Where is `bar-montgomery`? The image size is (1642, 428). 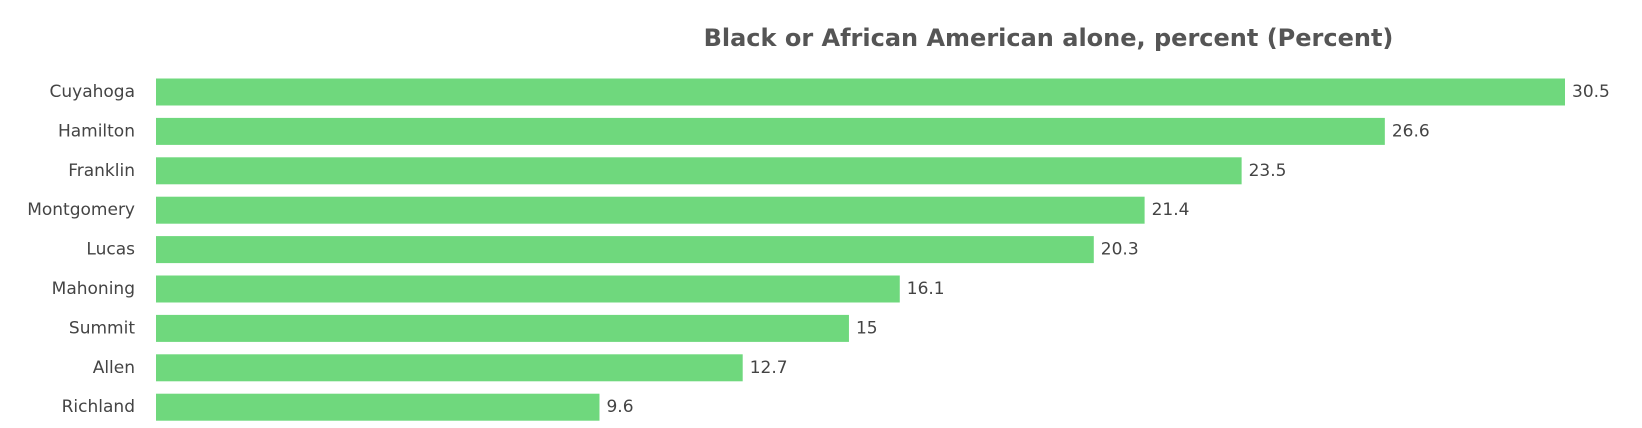 bar-montgomery is located at coordinates (650, 210).